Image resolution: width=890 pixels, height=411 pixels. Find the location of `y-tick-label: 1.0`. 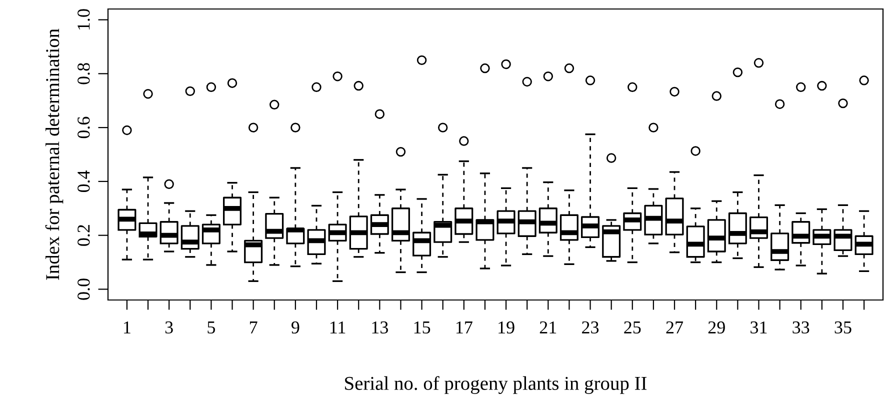

y-tick-label: 1.0 is located at coordinates (84, 19).